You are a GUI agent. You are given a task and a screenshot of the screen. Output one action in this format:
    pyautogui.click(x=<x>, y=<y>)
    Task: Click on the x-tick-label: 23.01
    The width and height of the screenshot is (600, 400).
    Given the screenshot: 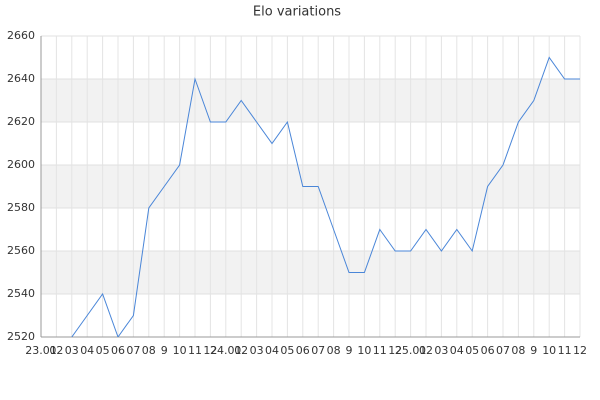 What is the action you would take?
    pyautogui.click(x=41, y=350)
    